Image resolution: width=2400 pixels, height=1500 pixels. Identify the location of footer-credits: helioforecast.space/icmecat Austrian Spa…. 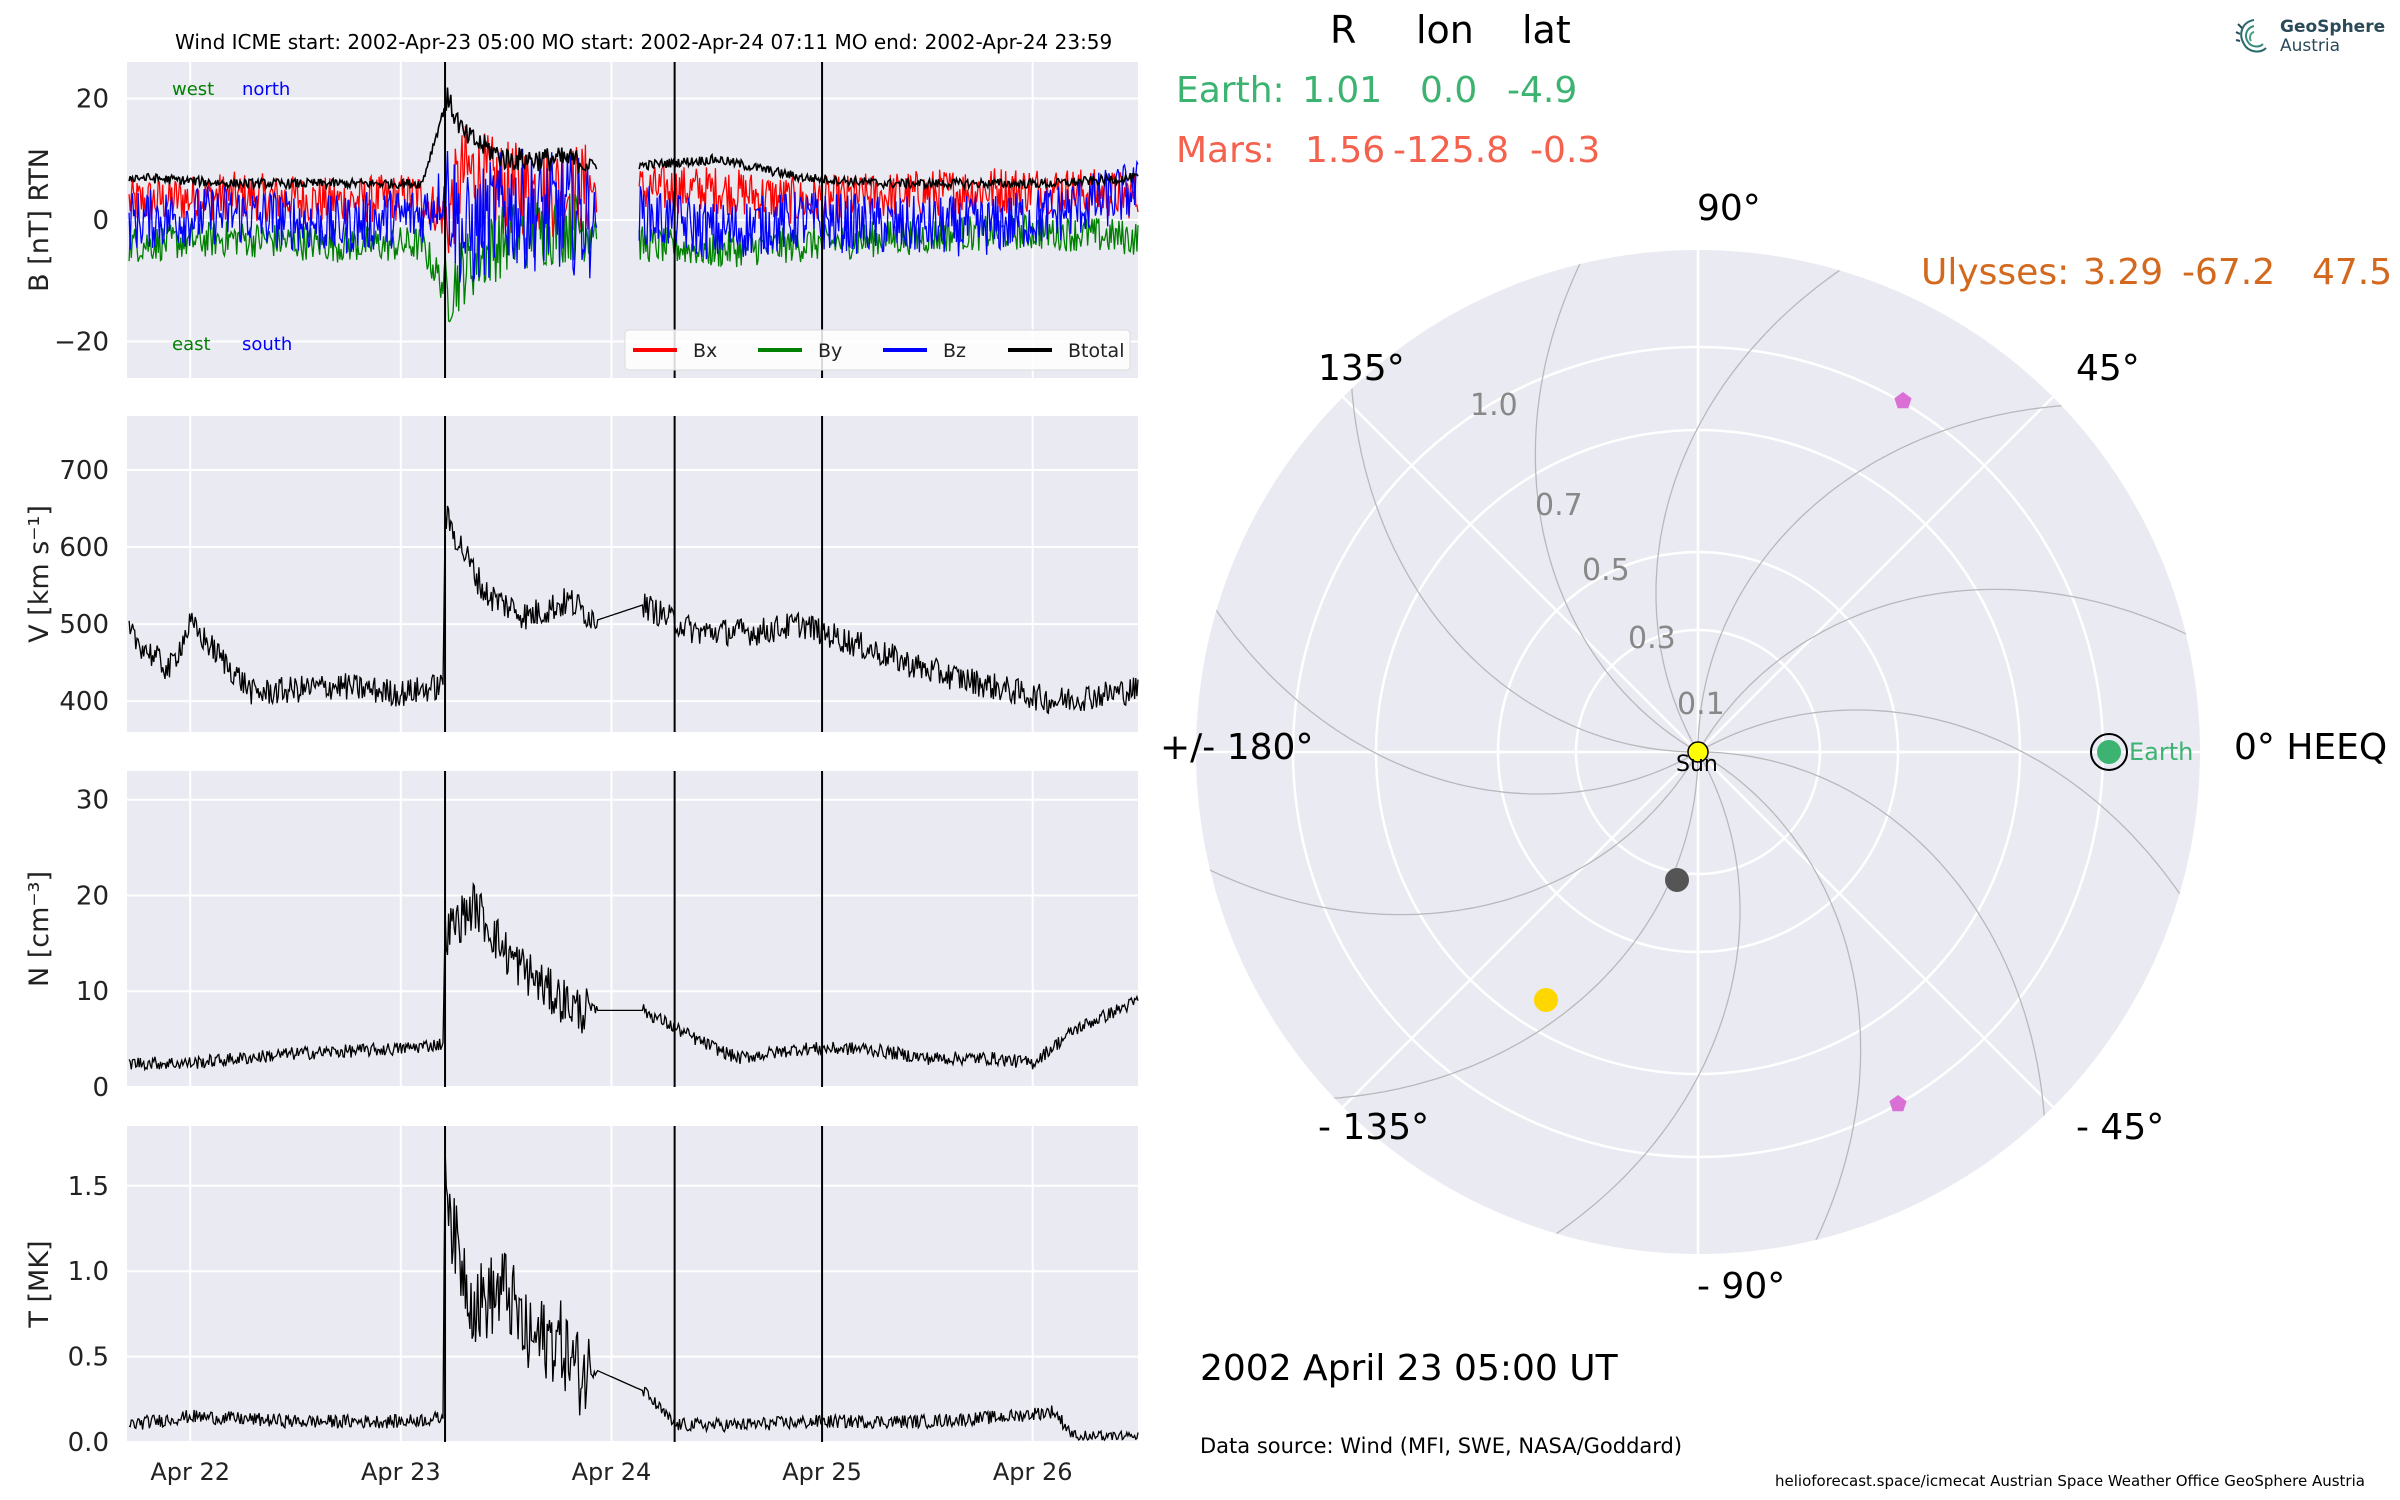
(2070, 1481).